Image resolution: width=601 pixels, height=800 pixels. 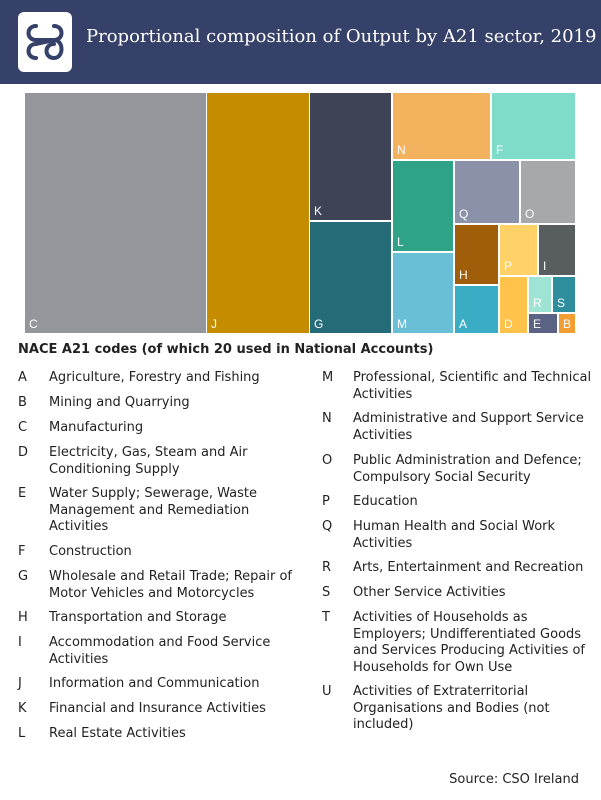 What do you see at coordinates (557, 250) in the screenshot?
I see `treemap-tile-i` at bounding box center [557, 250].